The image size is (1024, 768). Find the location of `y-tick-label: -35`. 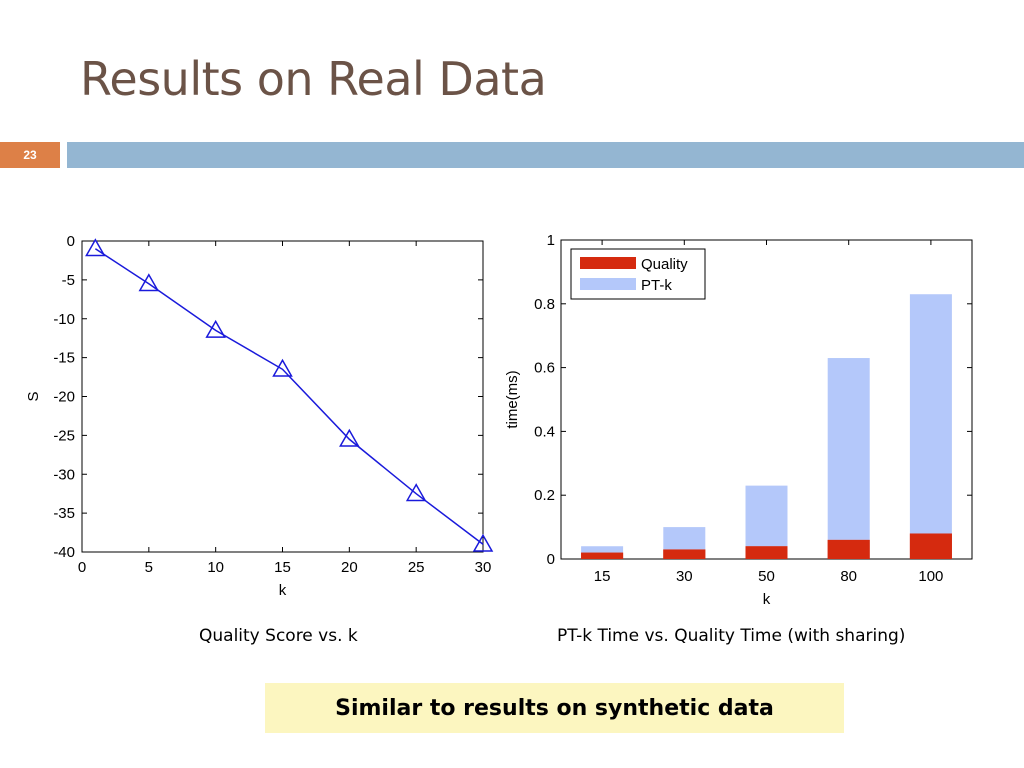

y-tick-label: -35 is located at coordinates (64, 513).